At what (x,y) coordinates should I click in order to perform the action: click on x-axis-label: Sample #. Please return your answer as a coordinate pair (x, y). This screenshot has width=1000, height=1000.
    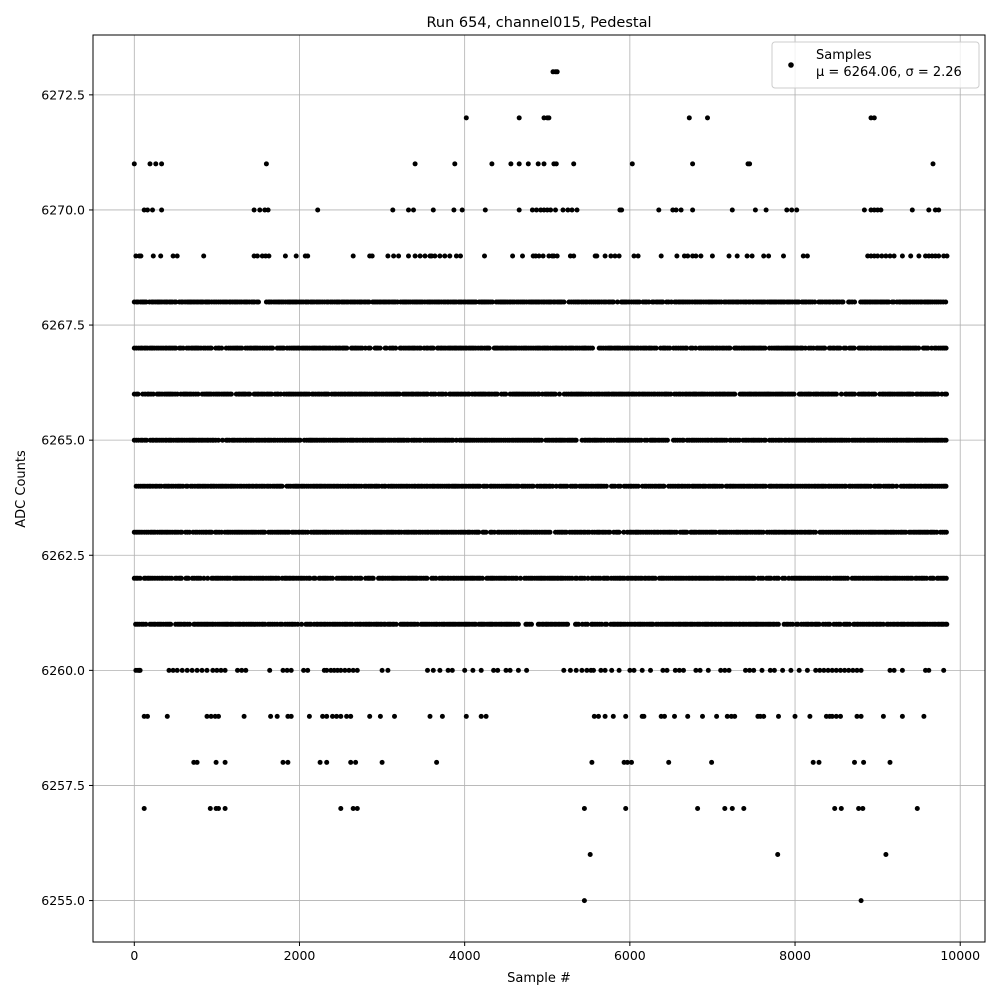
    Looking at the image, I should click on (539, 978).